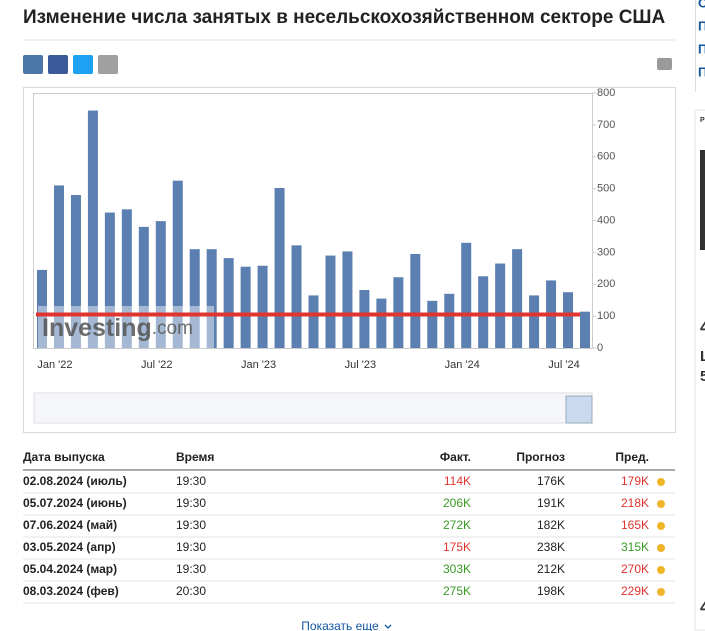 The height and width of the screenshot is (631, 705). I want to click on y-tick-label: 700, so click(606, 125).